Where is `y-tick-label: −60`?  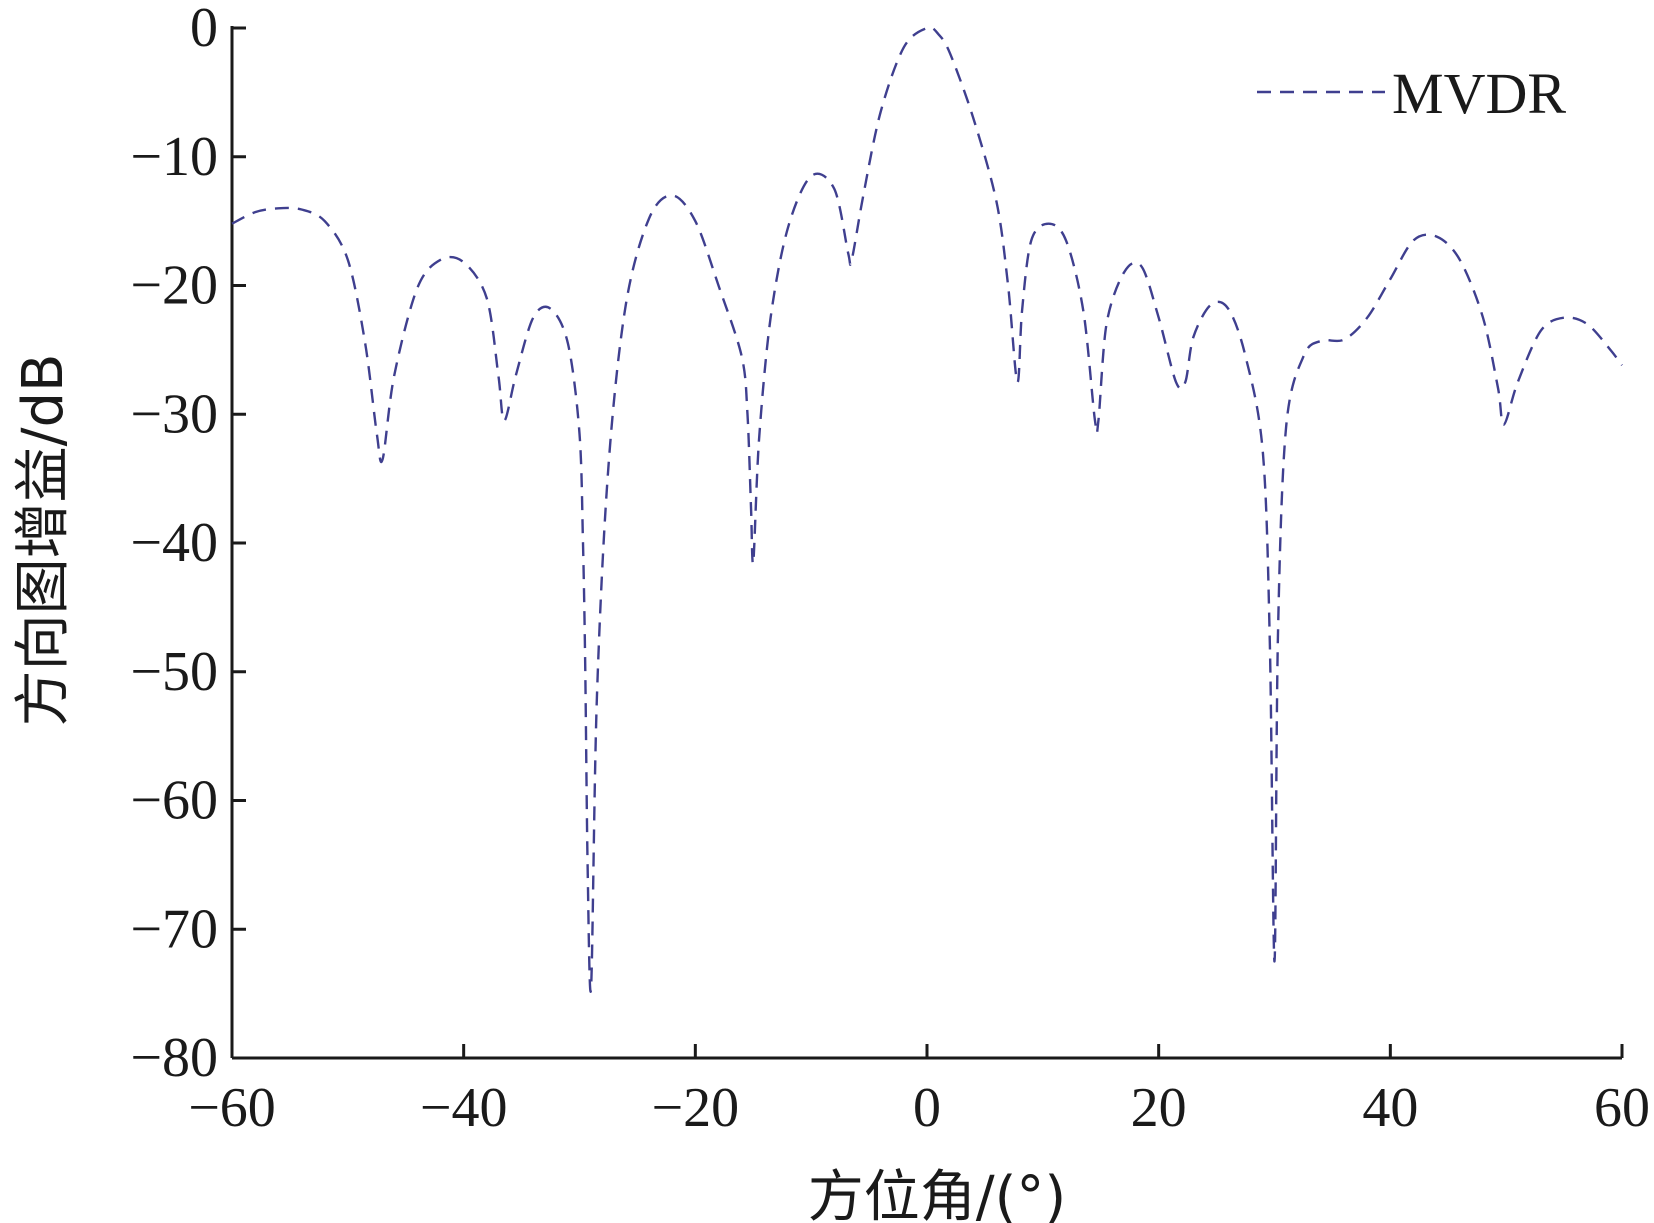
y-tick-label: −60 is located at coordinates (174, 801).